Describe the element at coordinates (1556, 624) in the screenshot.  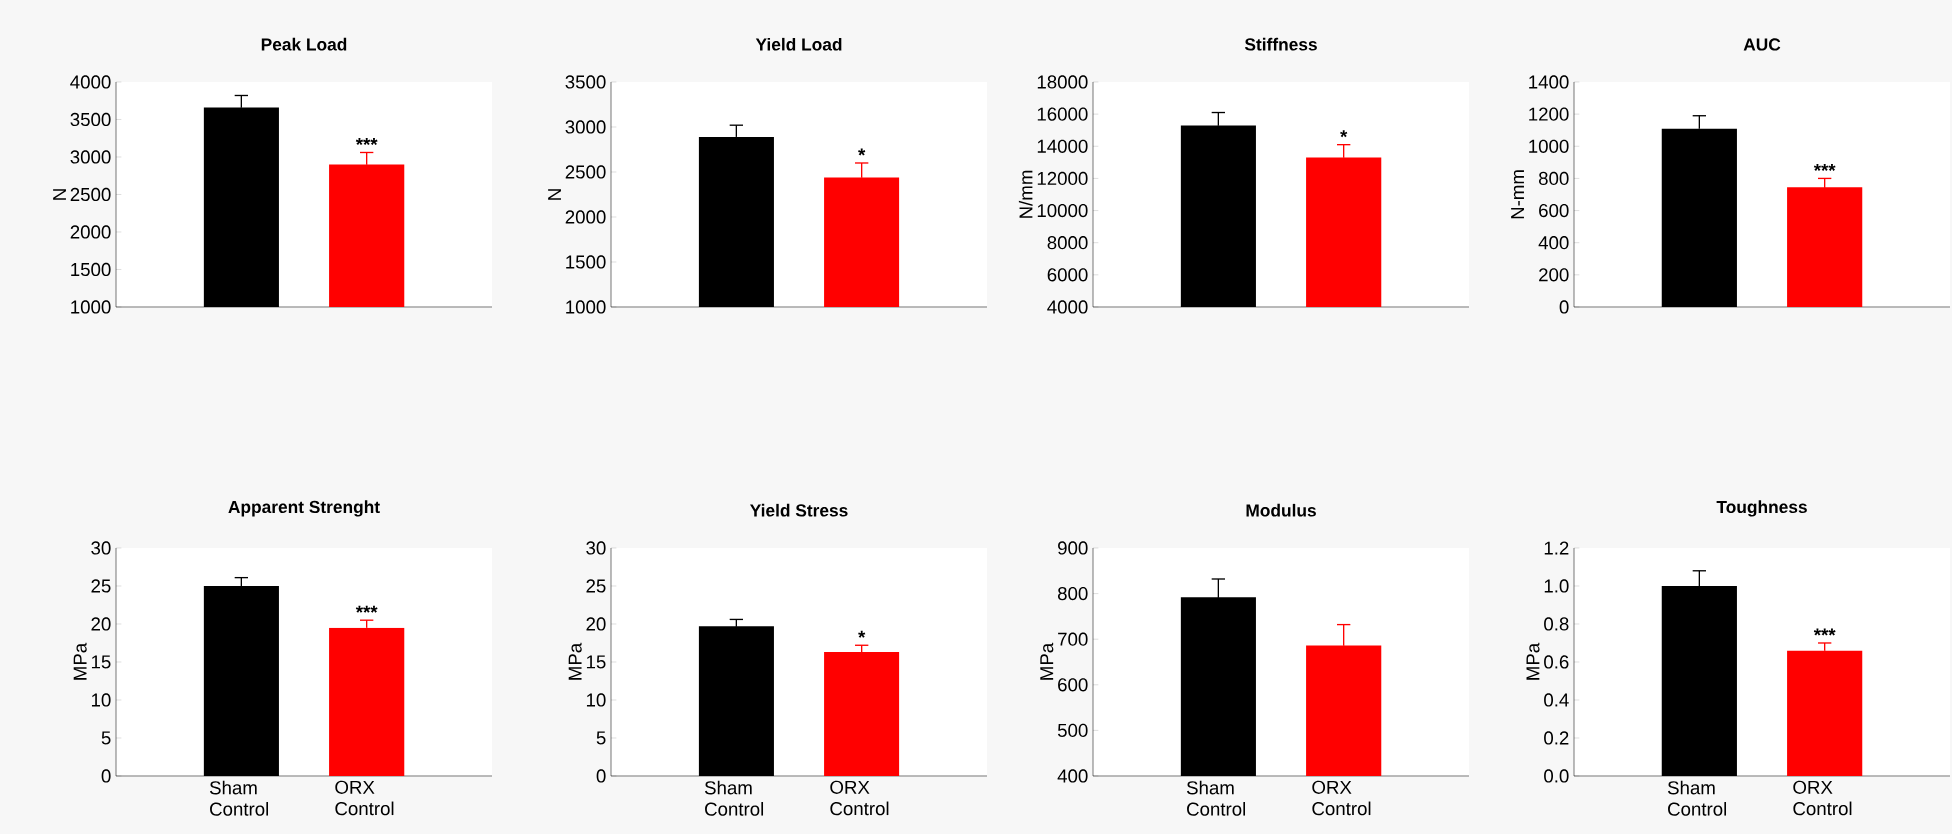
I see `y-tick-label: 0.8` at that location.